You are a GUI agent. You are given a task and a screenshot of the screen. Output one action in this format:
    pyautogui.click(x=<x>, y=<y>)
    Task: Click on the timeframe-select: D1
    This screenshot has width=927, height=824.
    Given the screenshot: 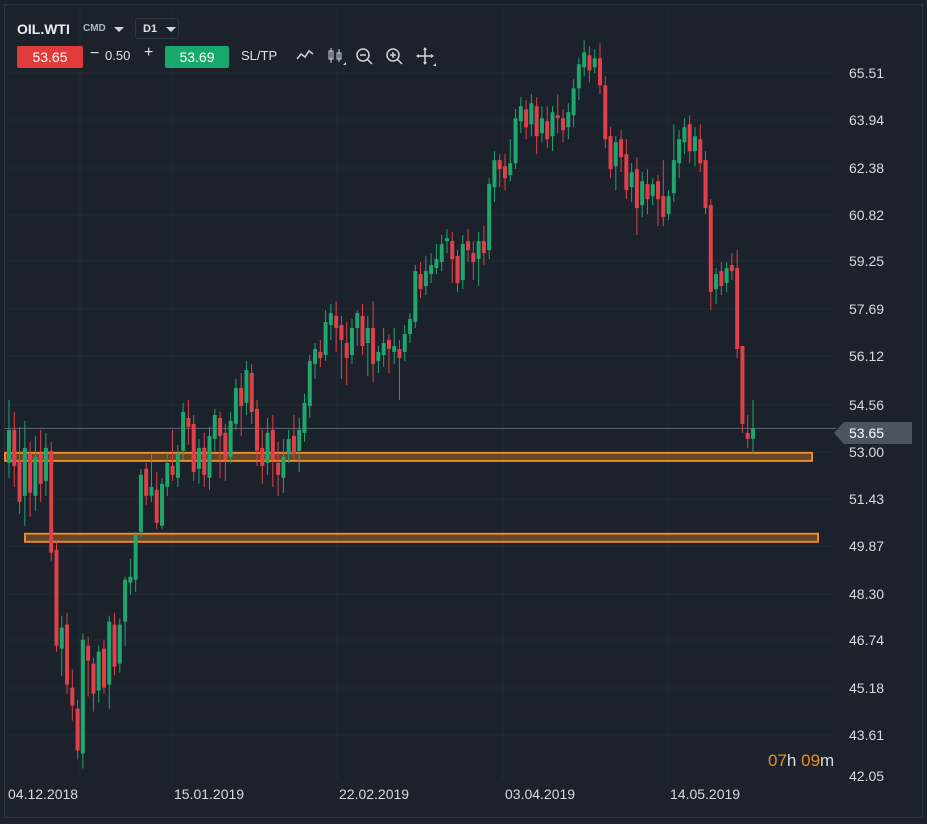 What is the action you would take?
    pyautogui.click(x=157, y=28)
    